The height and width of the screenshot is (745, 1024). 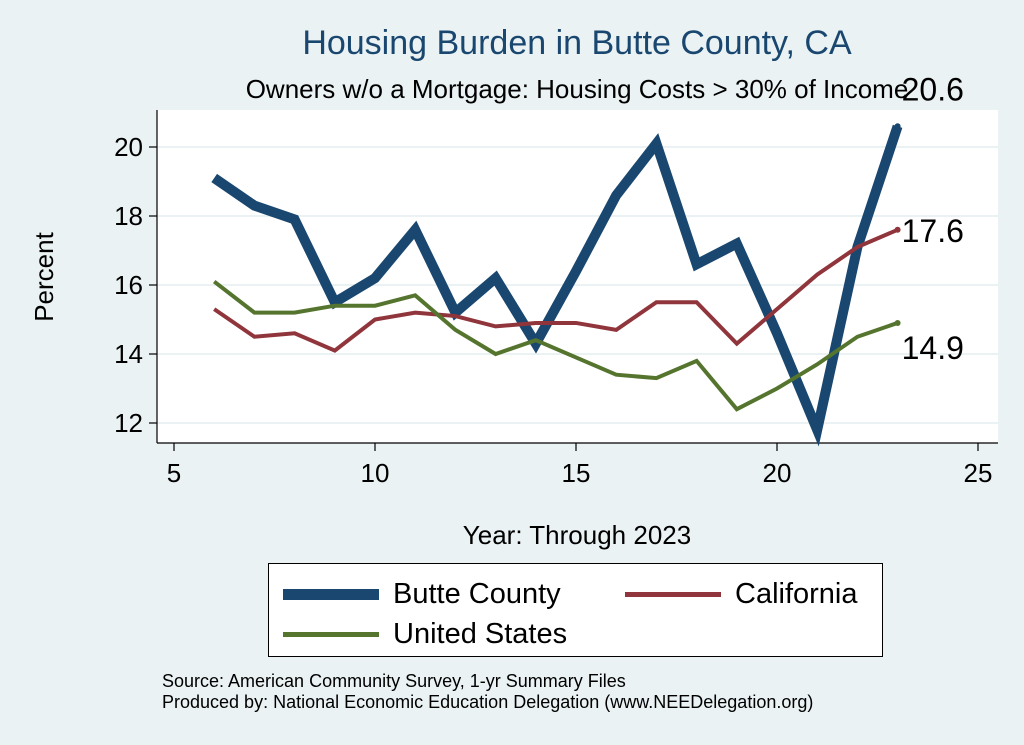 I want to click on x-tick-label: 25, so click(x=978, y=473).